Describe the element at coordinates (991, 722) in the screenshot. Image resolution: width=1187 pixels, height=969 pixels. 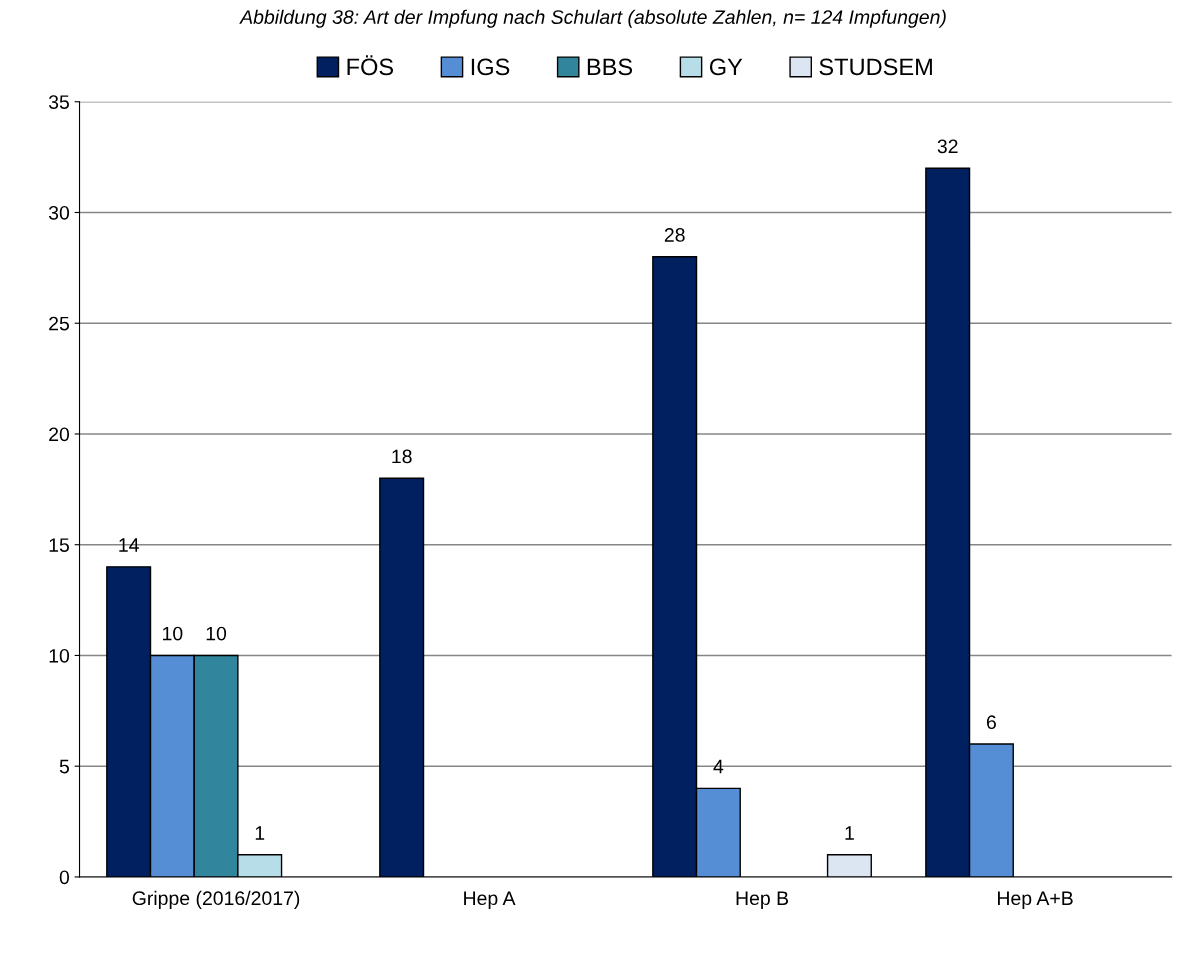
I see `data-label: 6` at that location.